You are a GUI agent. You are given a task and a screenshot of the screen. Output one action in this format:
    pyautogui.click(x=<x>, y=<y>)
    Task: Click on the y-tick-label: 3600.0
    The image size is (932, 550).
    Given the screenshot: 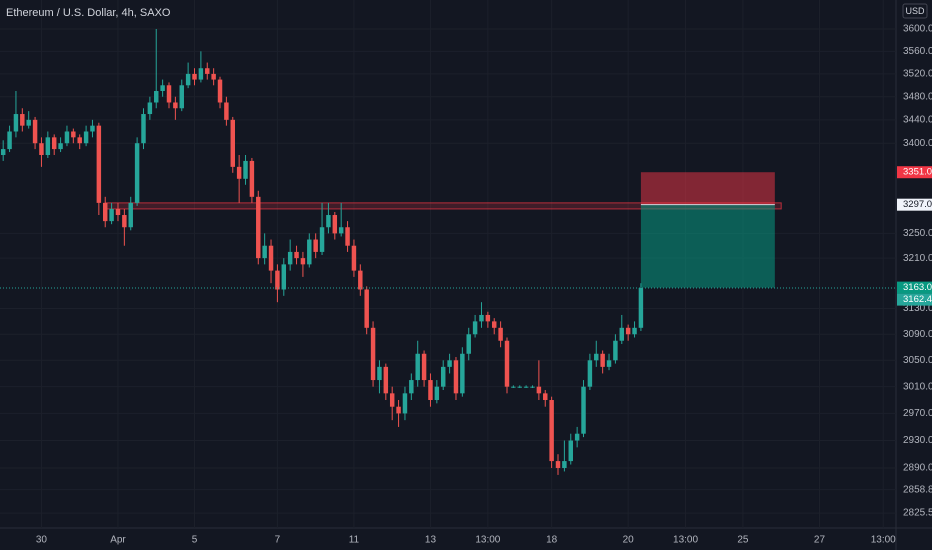 What is the action you would take?
    pyautogui.click(x=917, y=29)
    